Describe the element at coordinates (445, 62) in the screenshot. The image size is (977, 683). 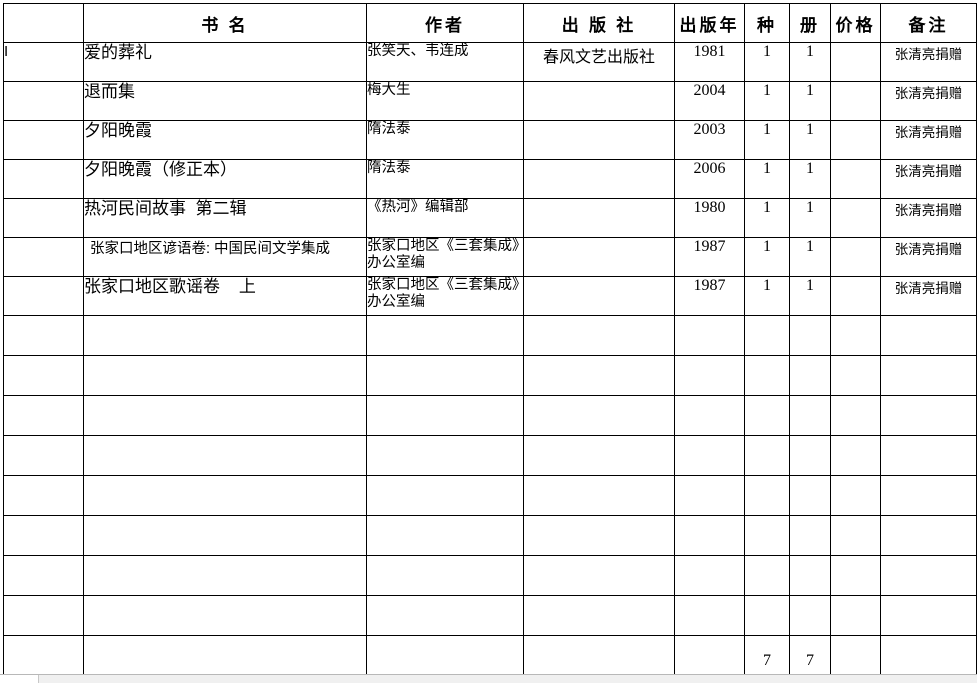
I see `cell-author: 张笑天、韦连成` at that location.